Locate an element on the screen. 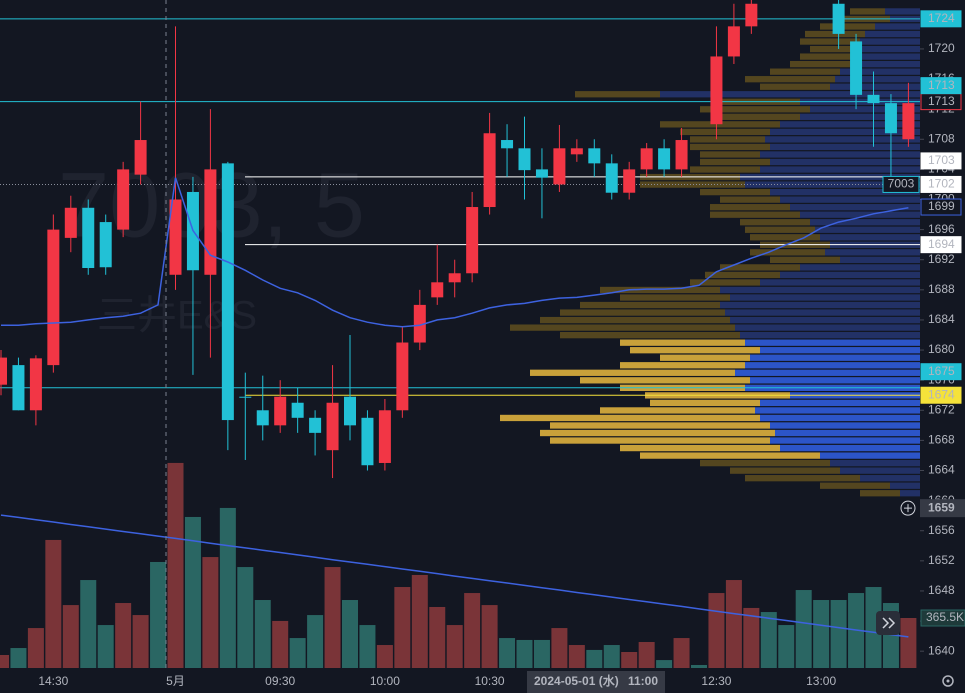 Image resolution: width=965 pixels, height=693 pixels. volume-badge: 365.5K is located at coordinates (945, 617).